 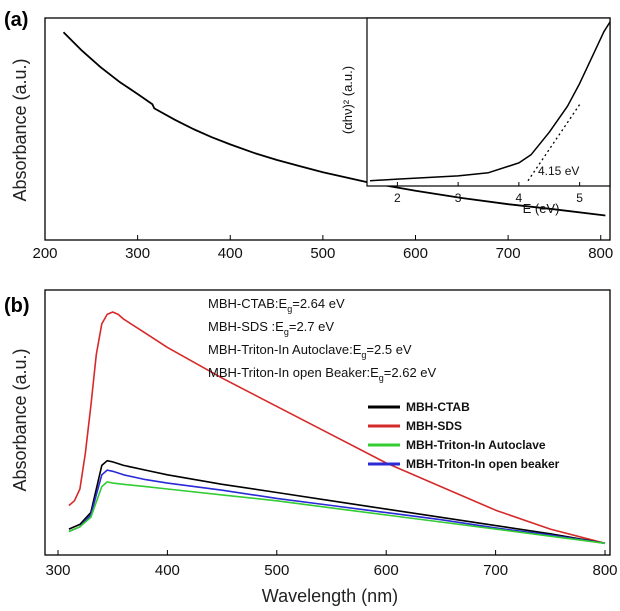 I want to click on annotation-sds: MBH-SDS :Eg=2.7 eV, so click(x=271, y=328).